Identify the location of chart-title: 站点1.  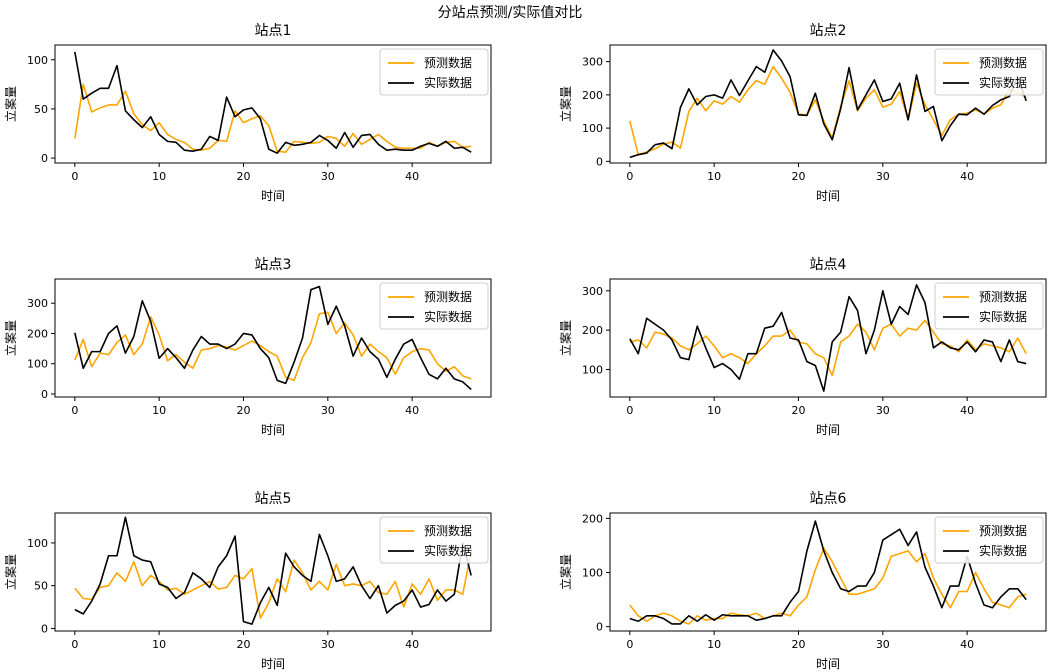
(273, 31).